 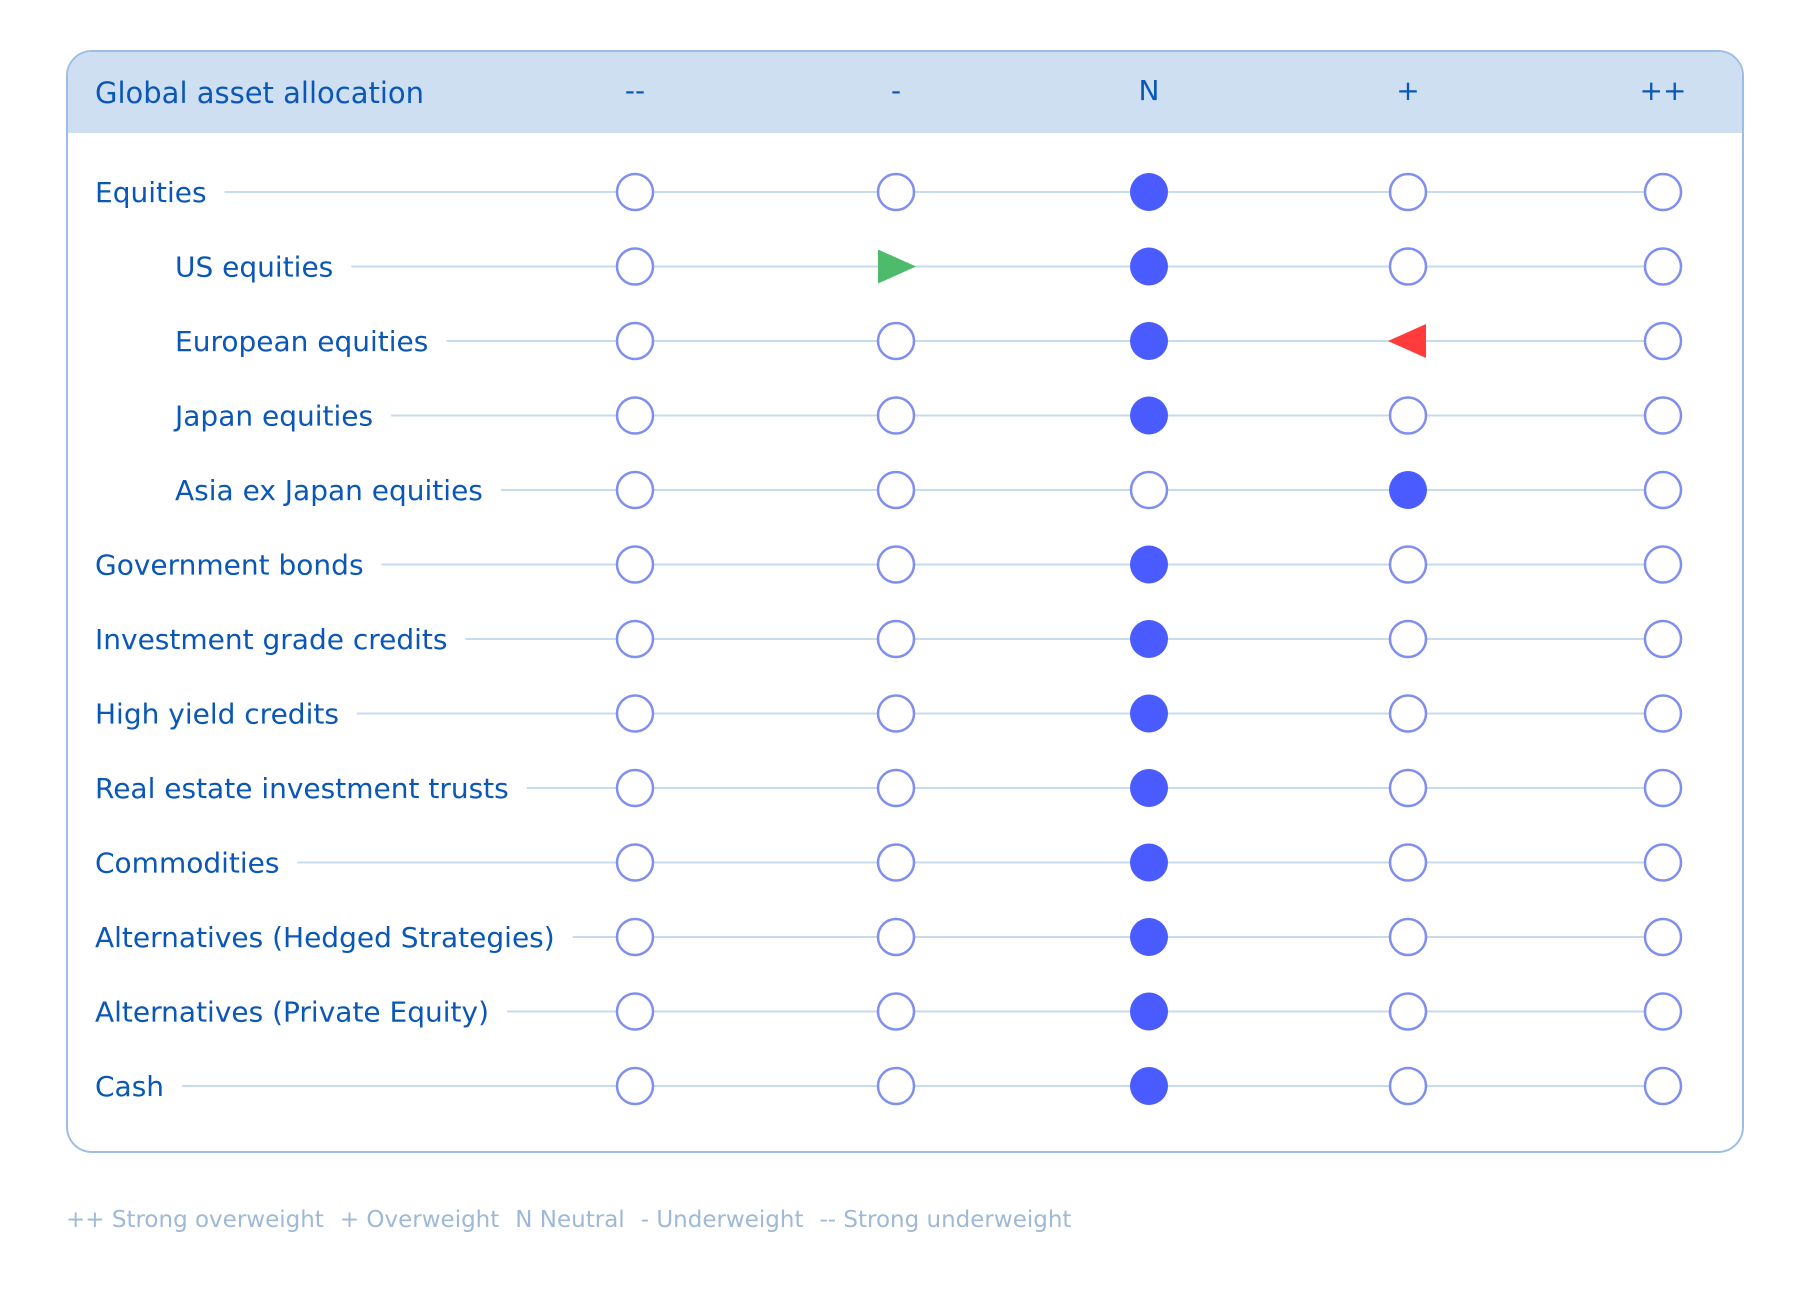 What do you see at coordinates (273, 416) in the screenshot?
I see `row-label-3: Japan equities` at bounding box center [273, 416].